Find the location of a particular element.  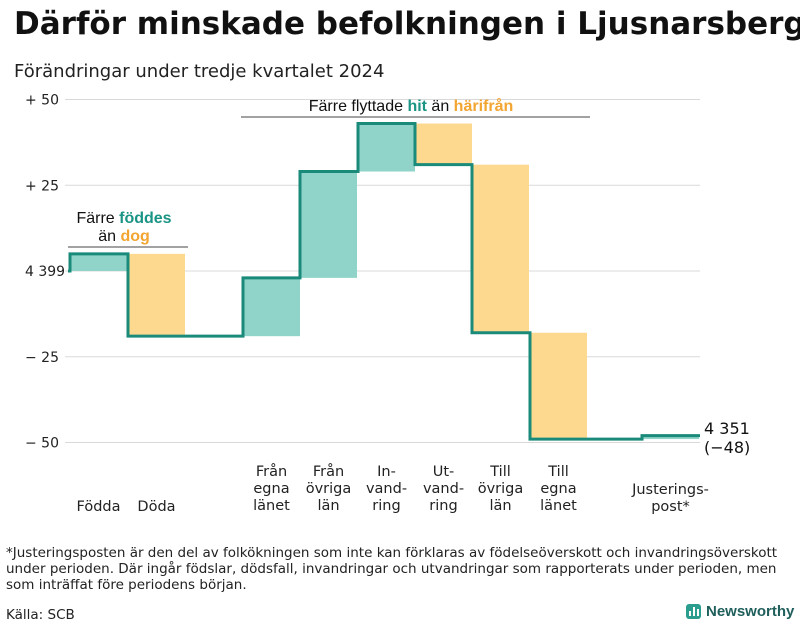

births-annotation-line2: än dog is located at coordinates (124, 236).